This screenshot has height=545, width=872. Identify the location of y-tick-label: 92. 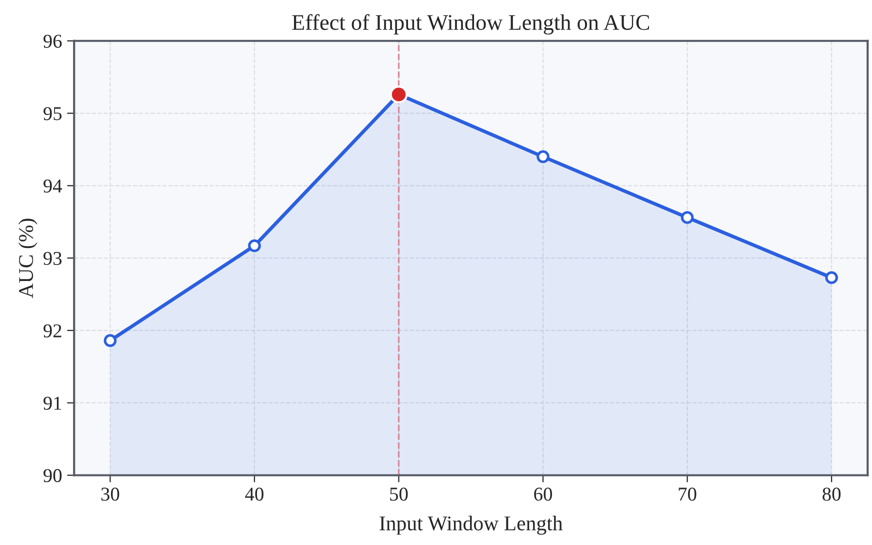
(52, 331).